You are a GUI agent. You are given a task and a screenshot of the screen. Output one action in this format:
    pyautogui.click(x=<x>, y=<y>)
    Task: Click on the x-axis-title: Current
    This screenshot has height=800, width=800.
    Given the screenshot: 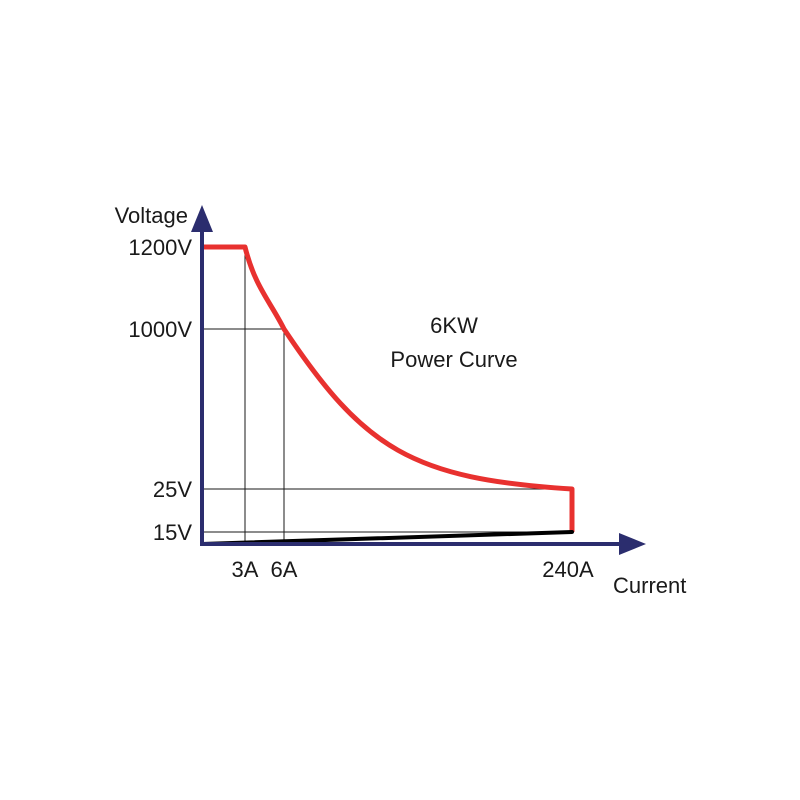 What is the action you would take?
    pyautogui.click(x=649, y=585)
    